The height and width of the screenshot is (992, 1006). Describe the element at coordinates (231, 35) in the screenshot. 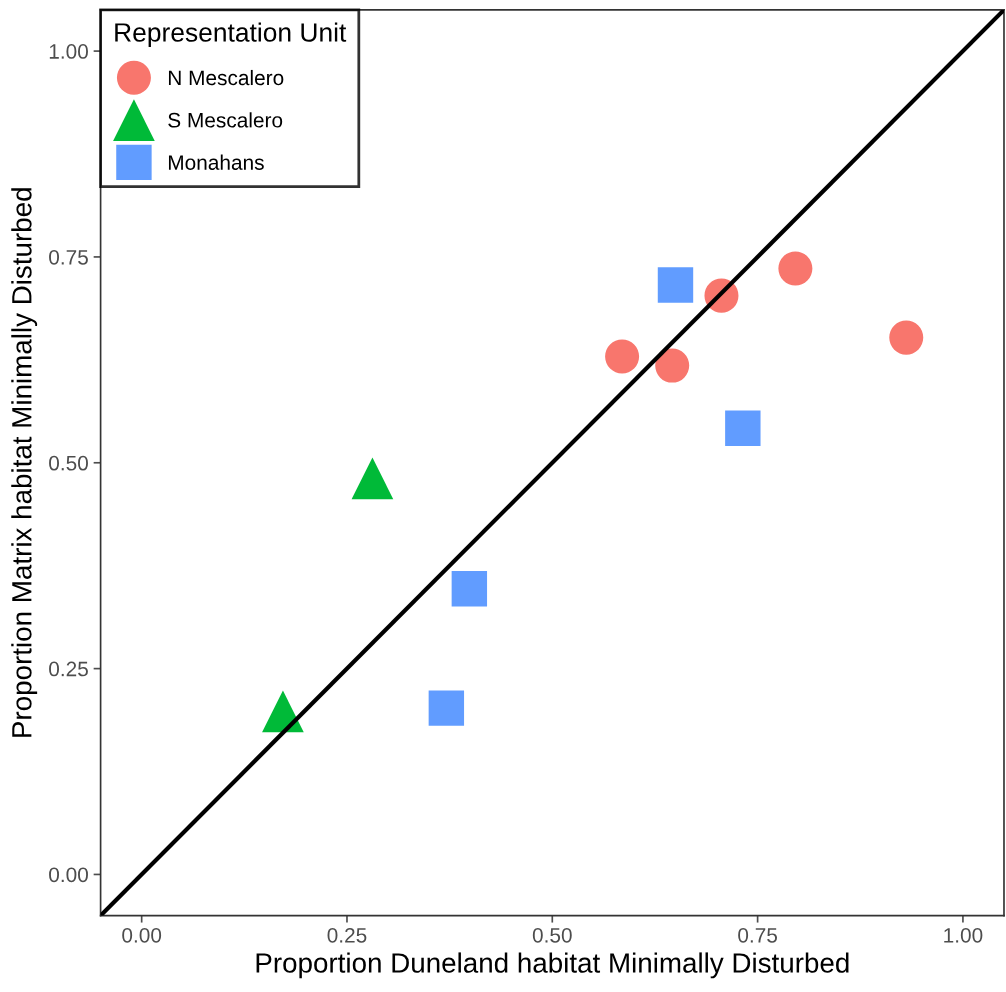

I see `legend-title: Representation Unit` at that location.